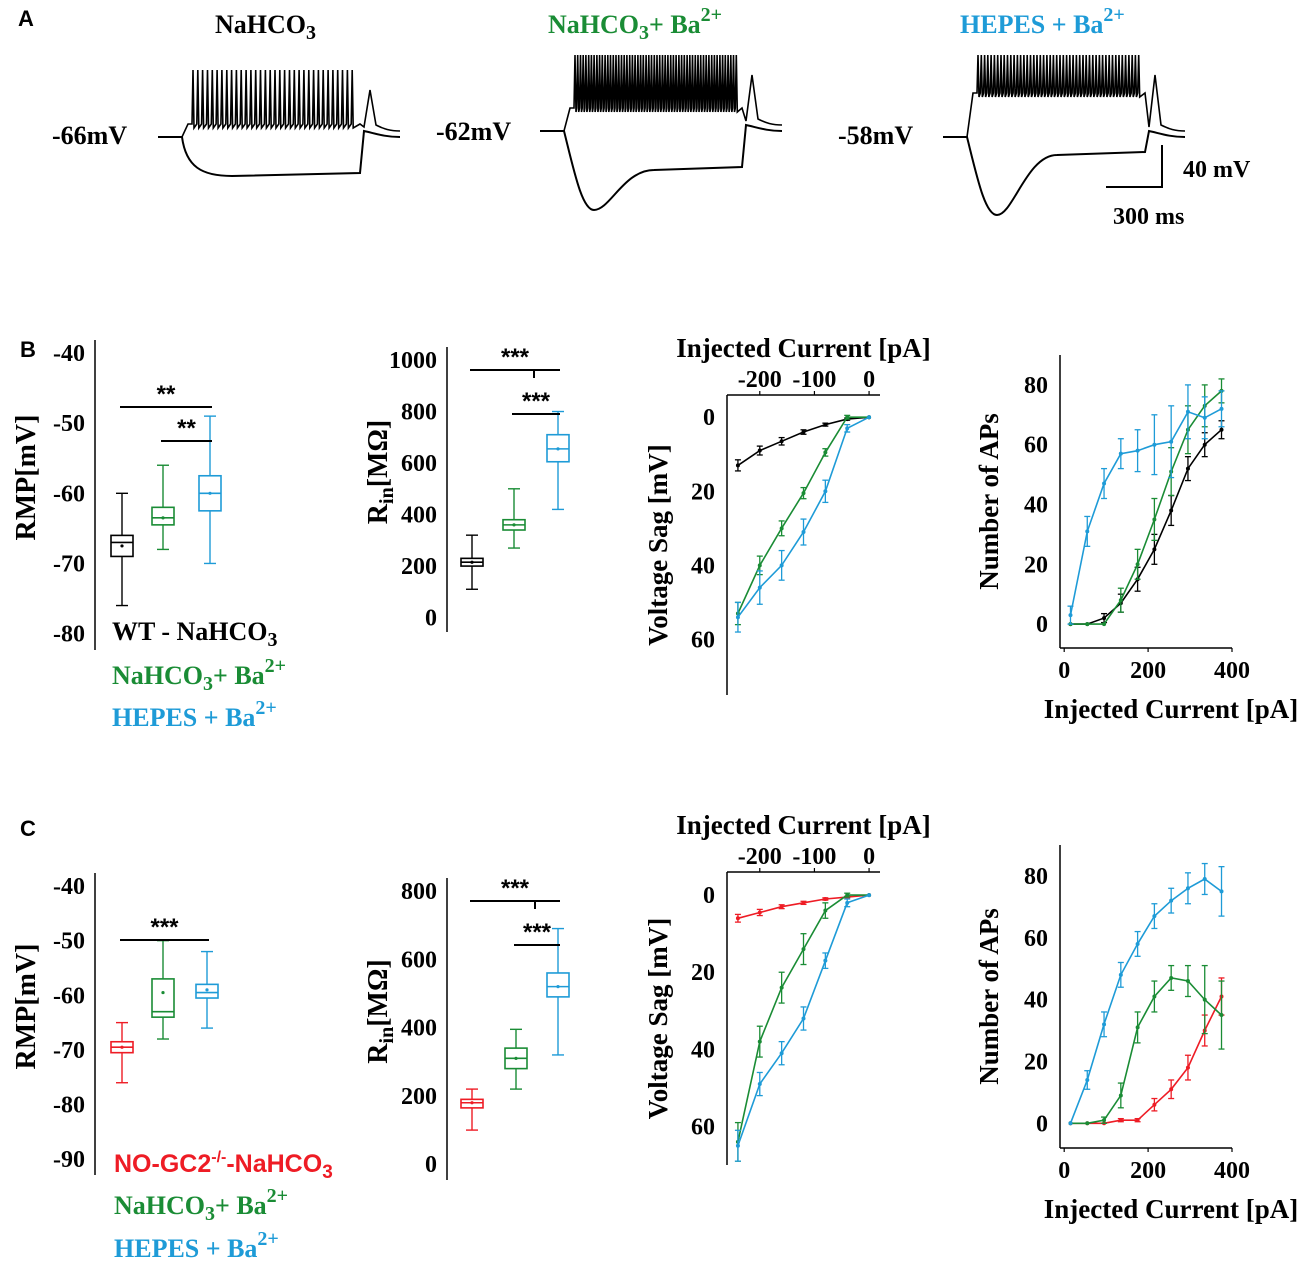 This screenshot has height=1266, width=1300. Describe the element at coordinates (515, 357) in the screenshot. I see `significance-label: ***` at that location.